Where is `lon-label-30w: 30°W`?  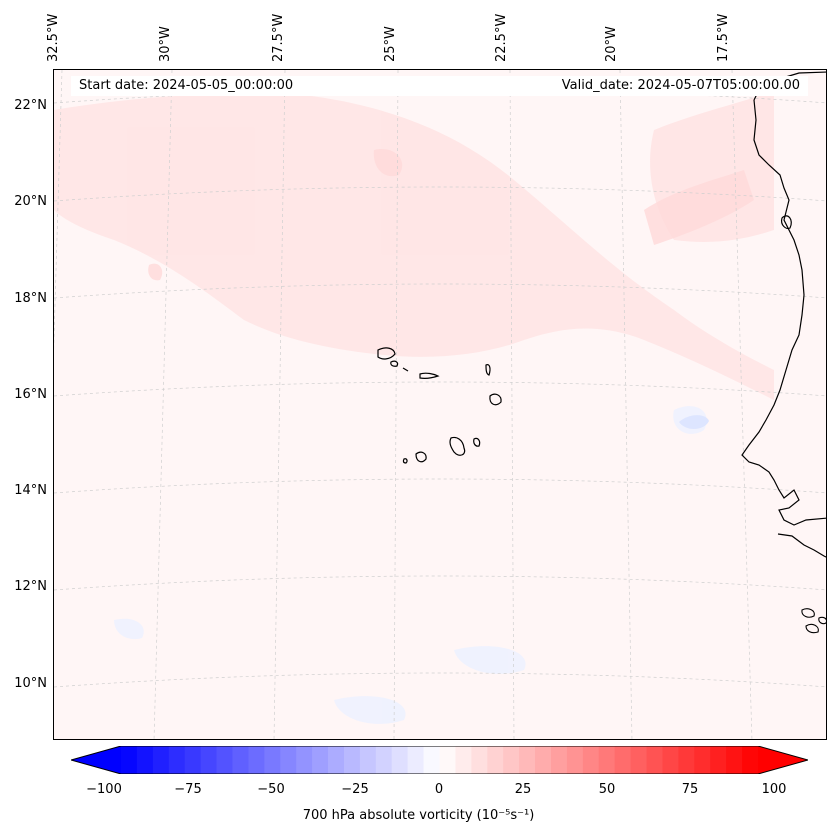
lon-label-30w: 30°W is located at coordinates (165, 44).